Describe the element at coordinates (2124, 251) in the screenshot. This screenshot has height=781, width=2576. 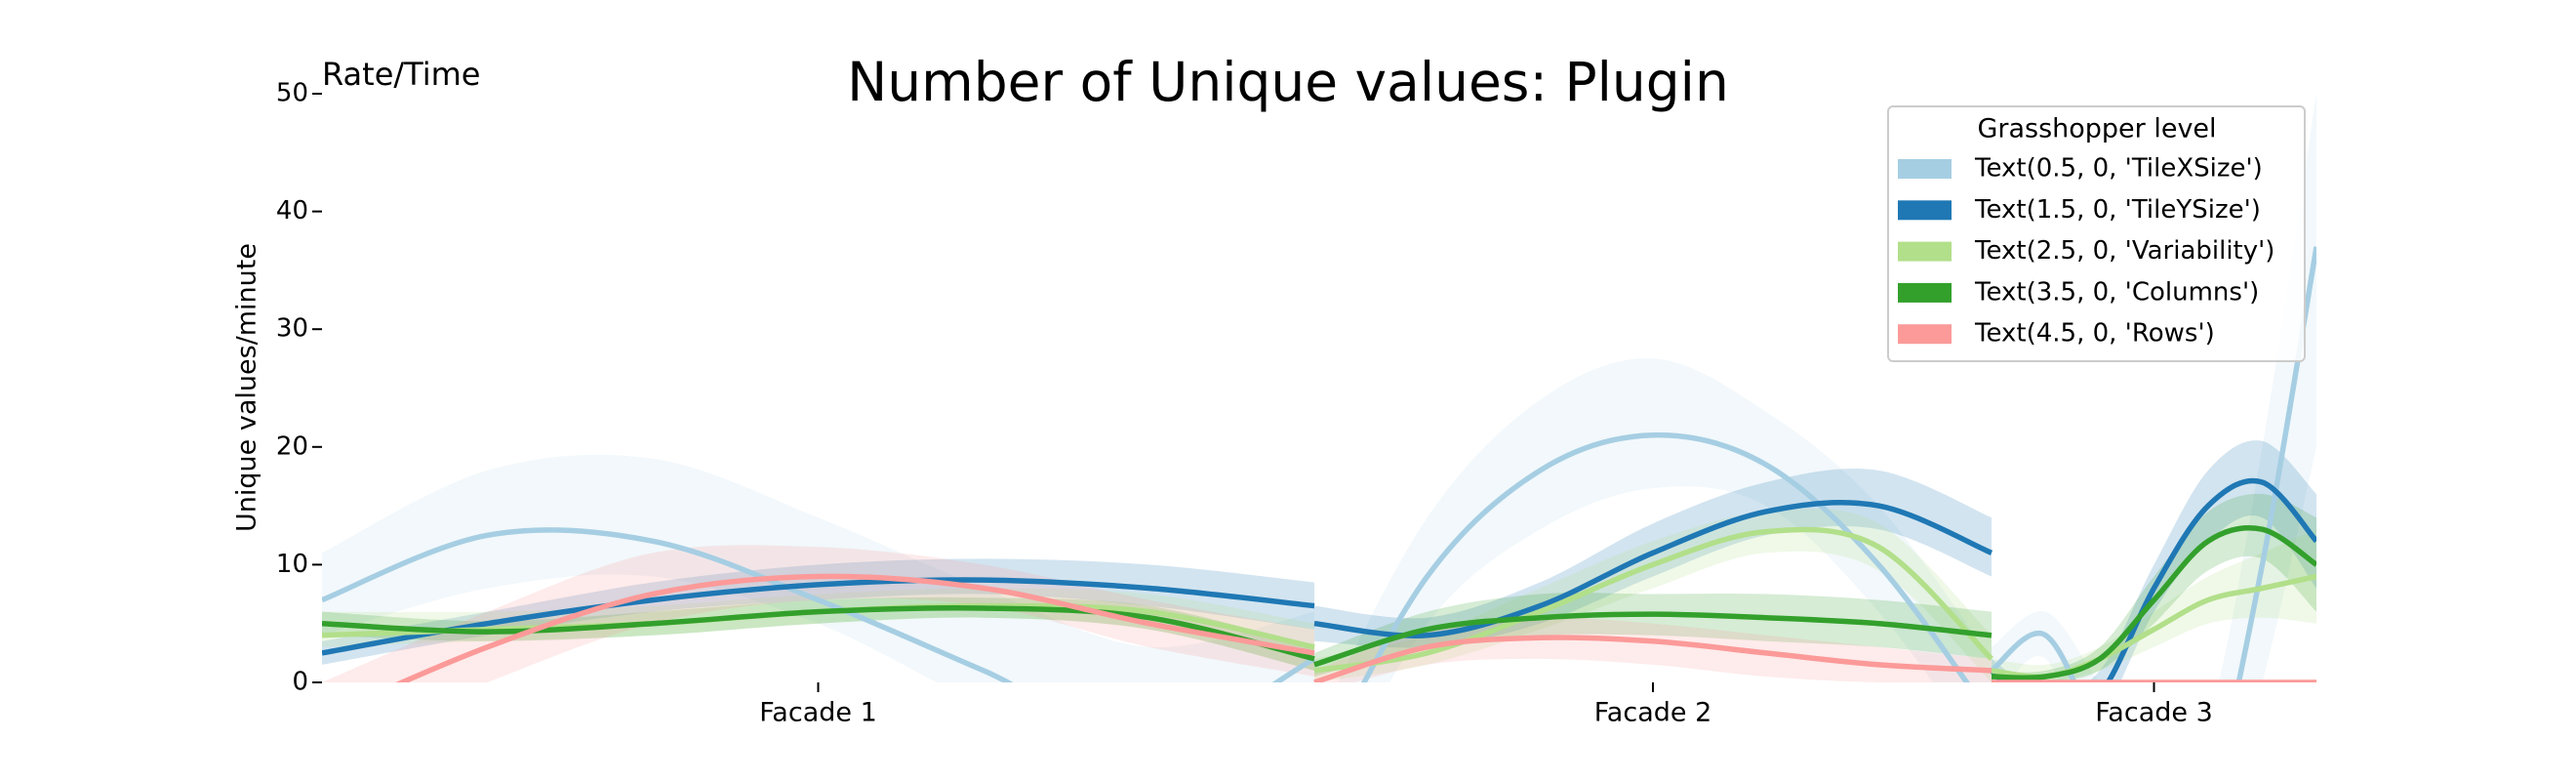
I see `legend-label: Text(2.5, 0, 'Variability')` at that location.